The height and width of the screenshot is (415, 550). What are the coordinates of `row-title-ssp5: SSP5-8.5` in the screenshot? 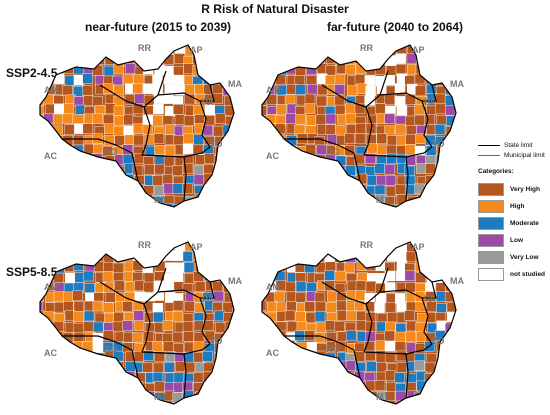 It's located at (32, 272).